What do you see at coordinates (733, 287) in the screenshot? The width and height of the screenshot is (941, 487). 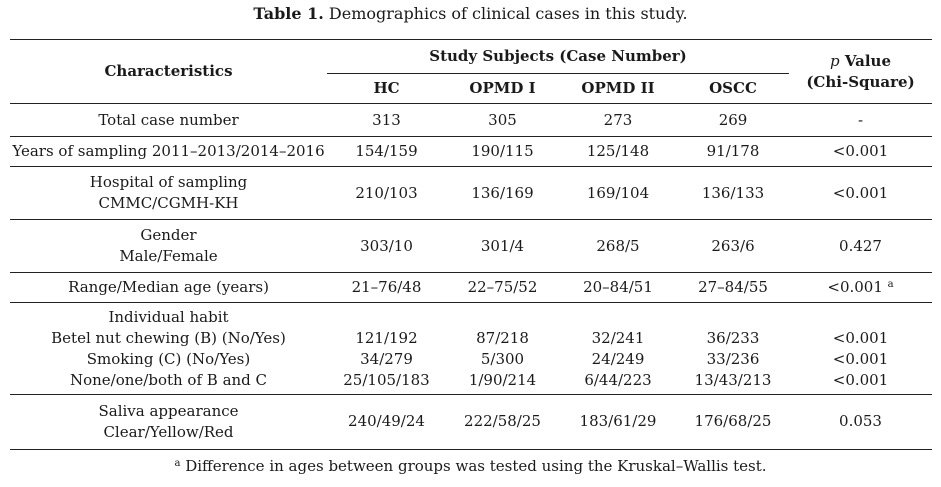 I see `cell-value: 27–84/55` at bounding box center [733, 287].